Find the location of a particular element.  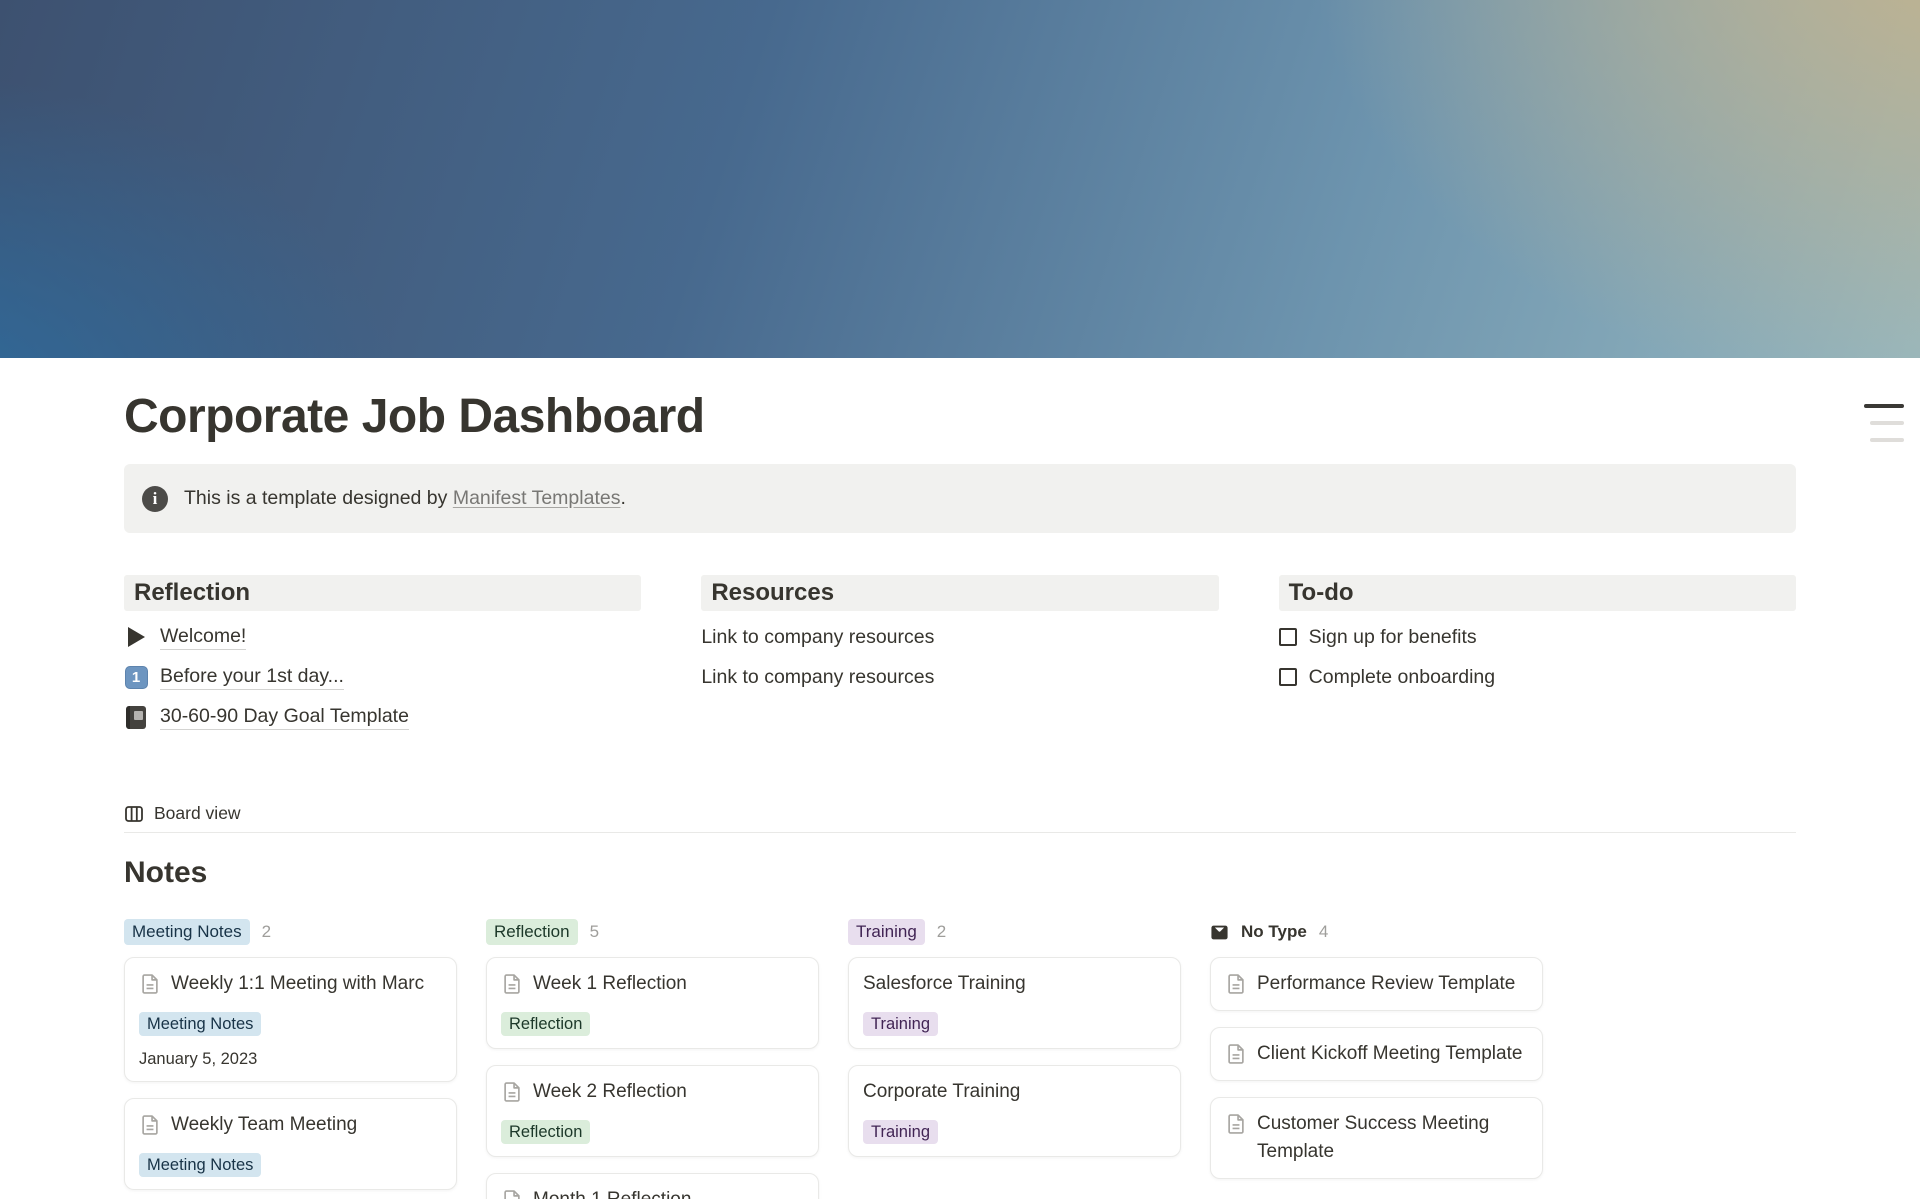

group-reflection: Reflection 5 Week 1 Reflection Refl is located at coordinates (652, 1058).